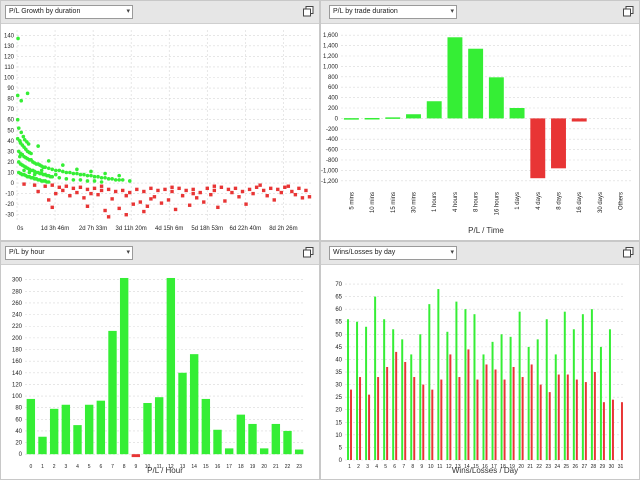 The image size is (640, 480). What do you see at coordinates (456, 202) in the screenshot?
I see `x-tick-label: 4 hours` at bounding box center [456, 202].